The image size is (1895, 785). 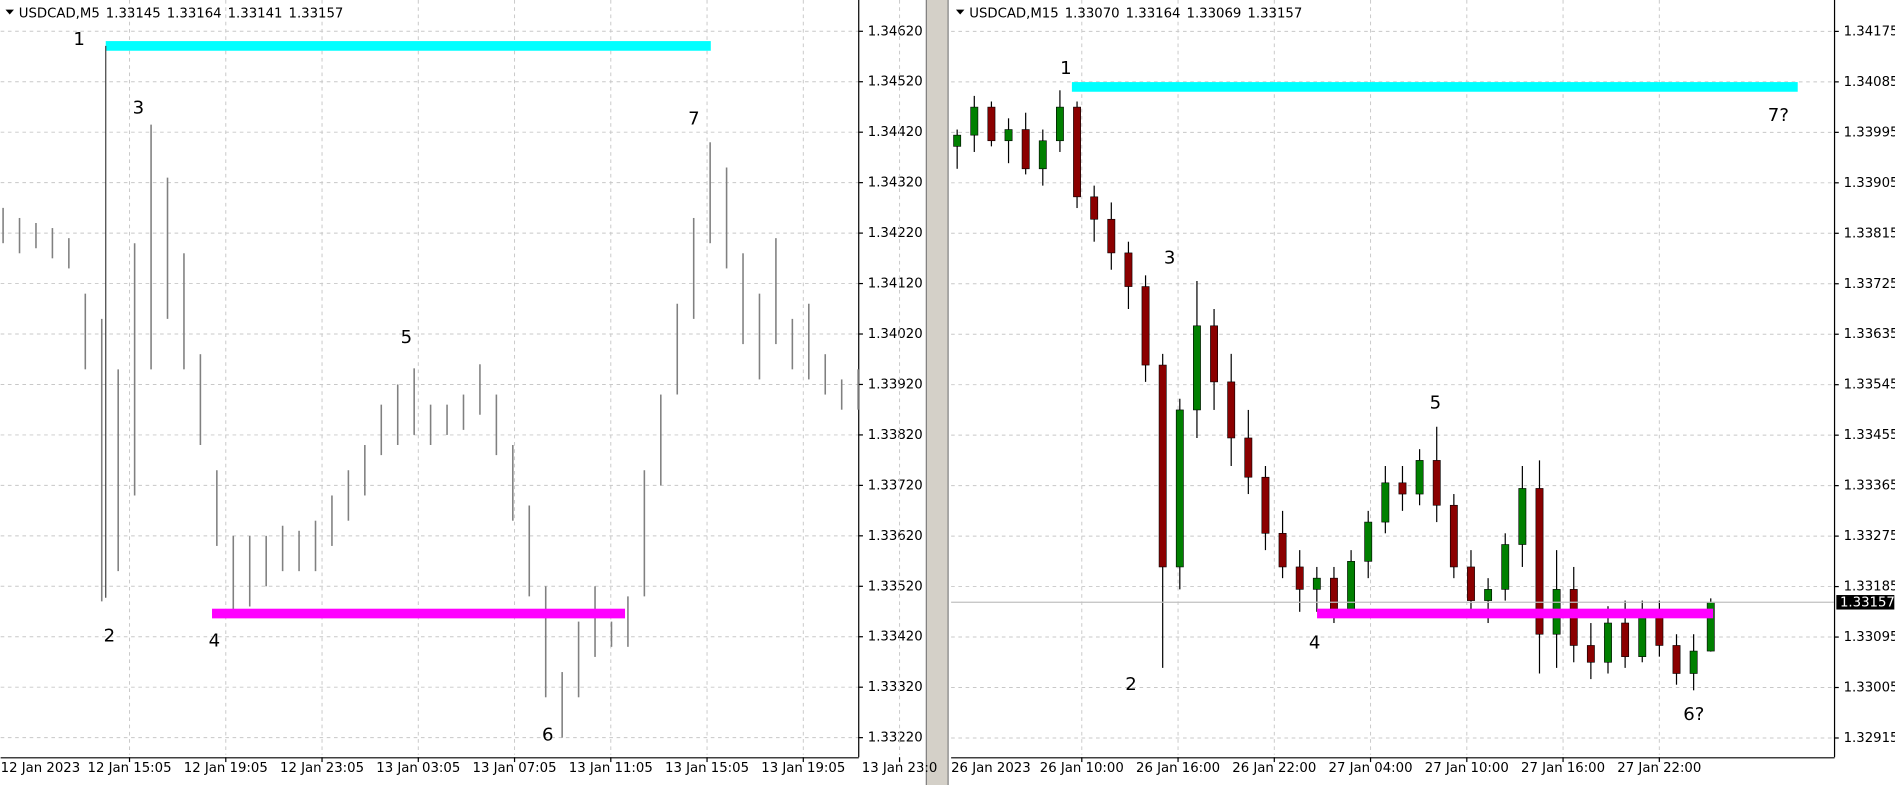 I want to click on x-tick-label: 26 Jan 10:00, so click(x=1082, y=768).